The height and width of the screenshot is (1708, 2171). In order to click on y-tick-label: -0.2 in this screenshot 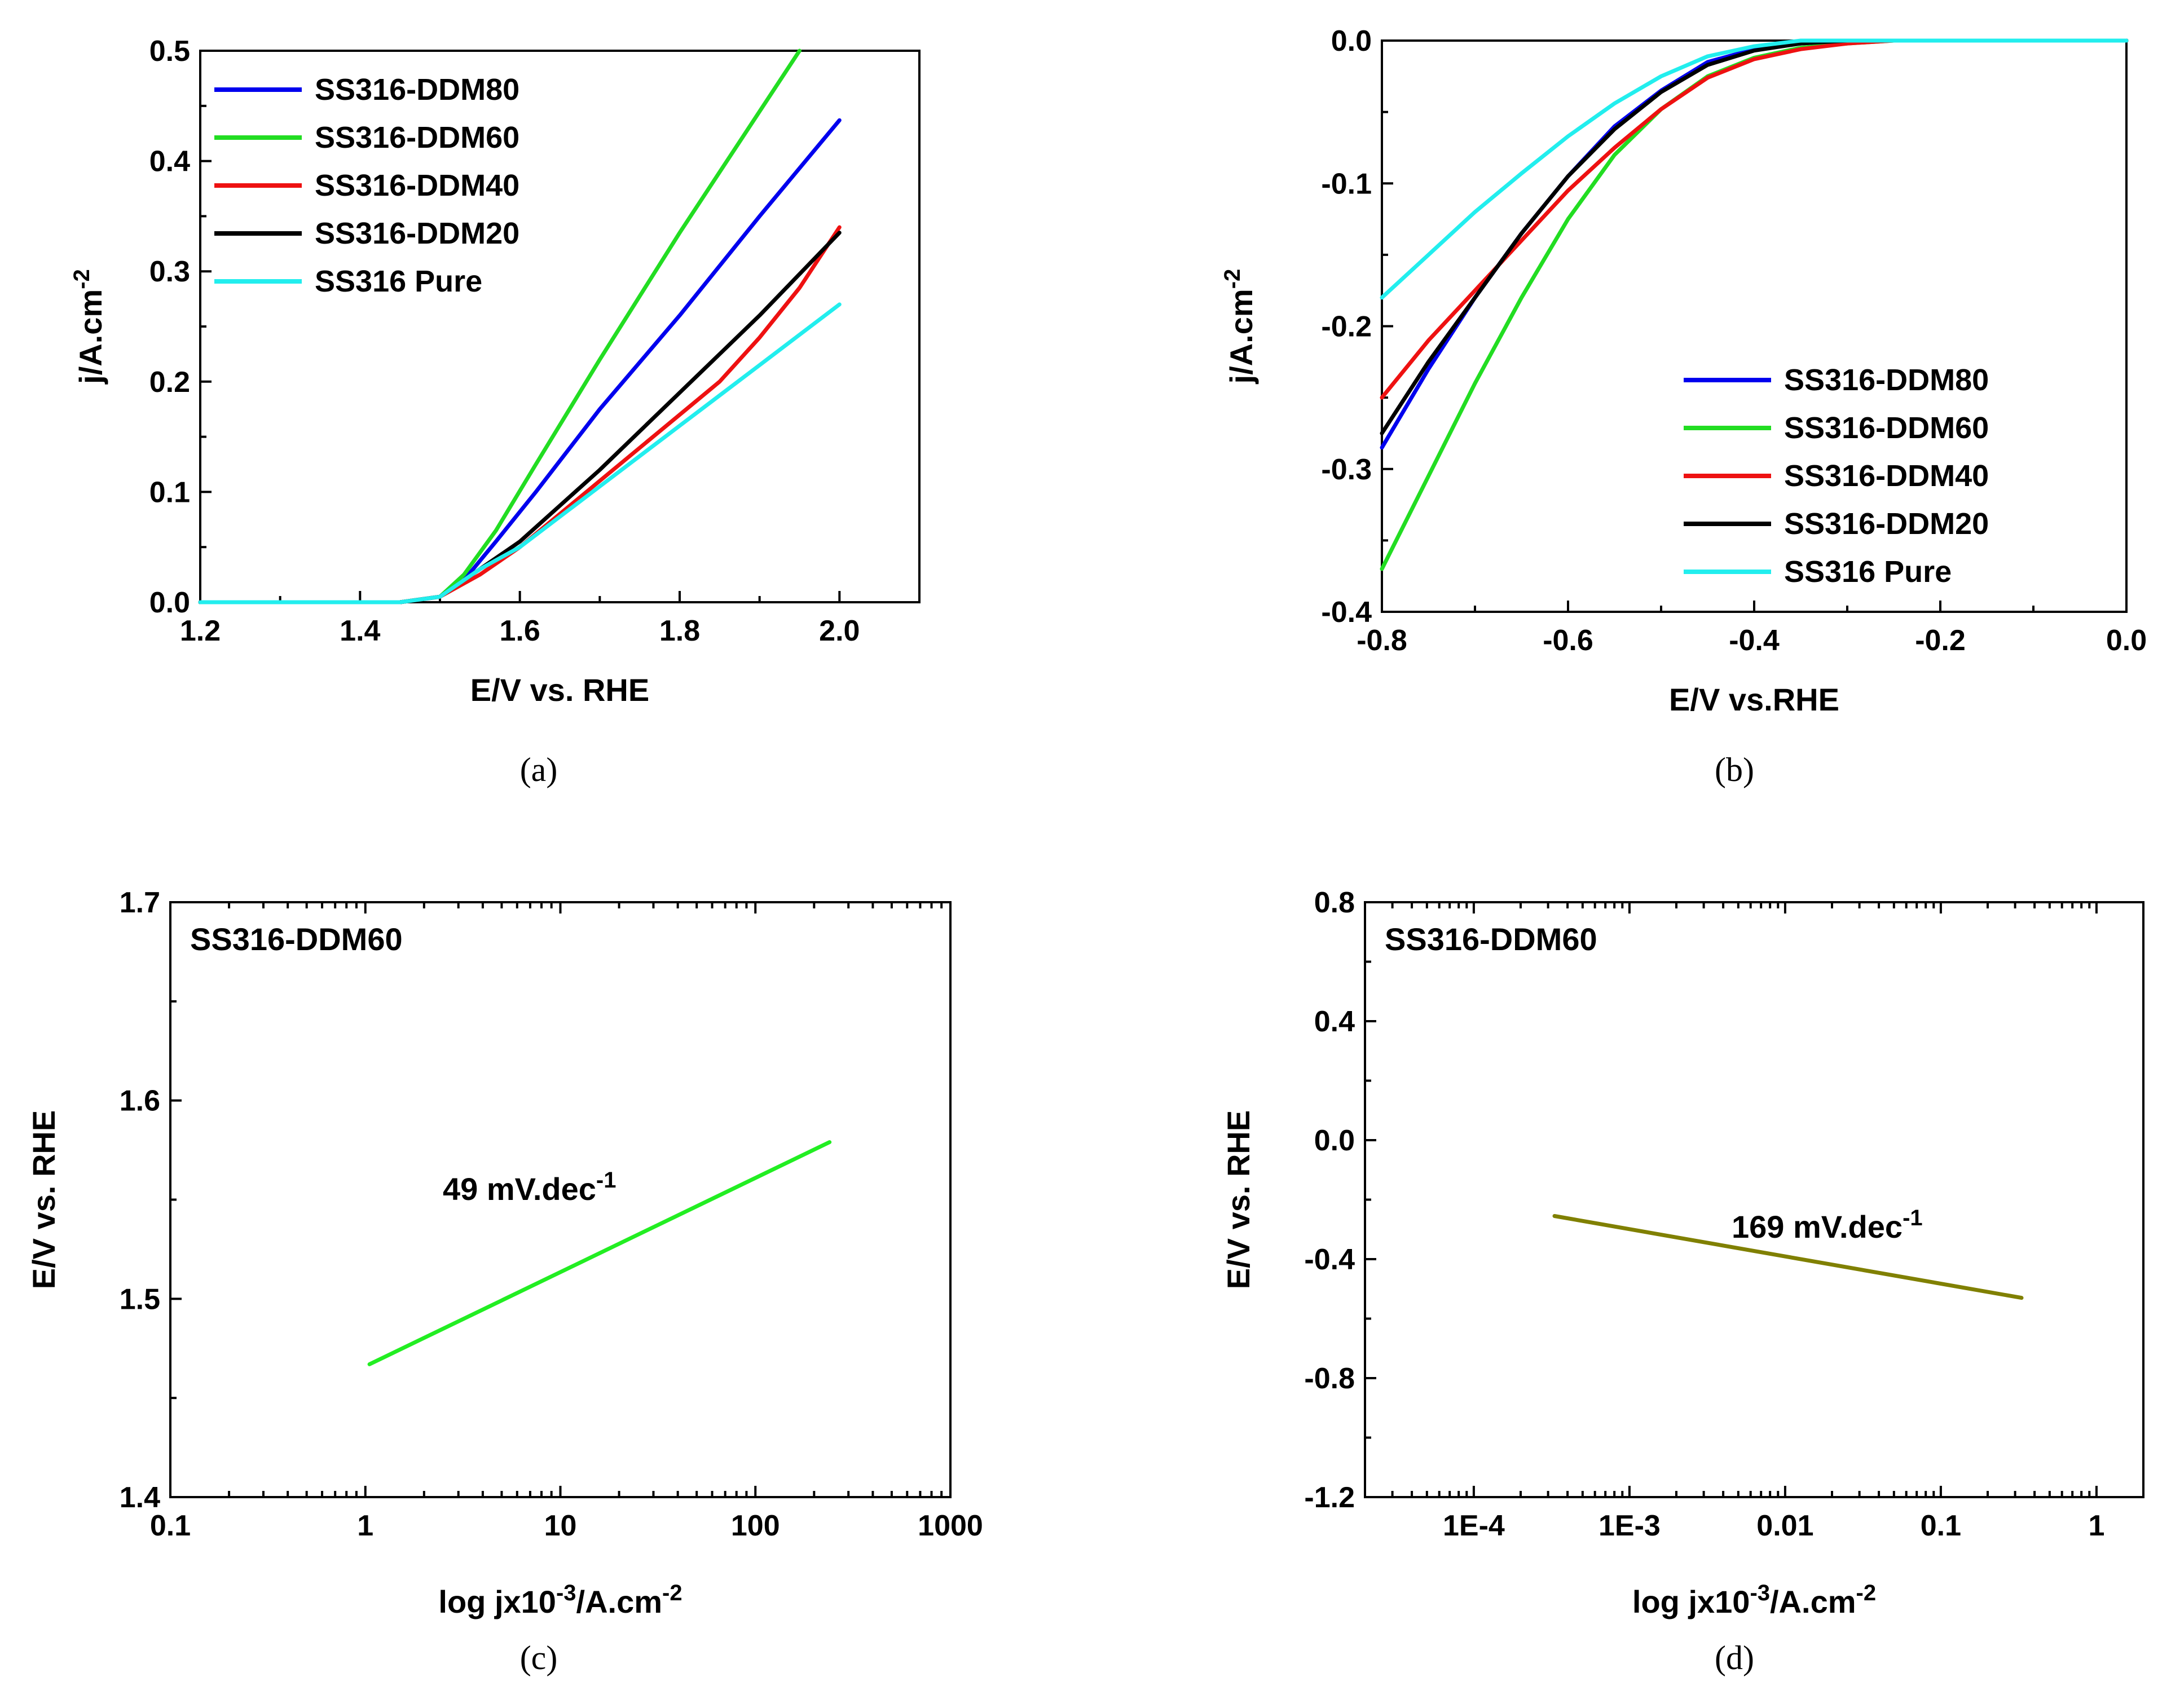, I will do `click(1346, 327)`.